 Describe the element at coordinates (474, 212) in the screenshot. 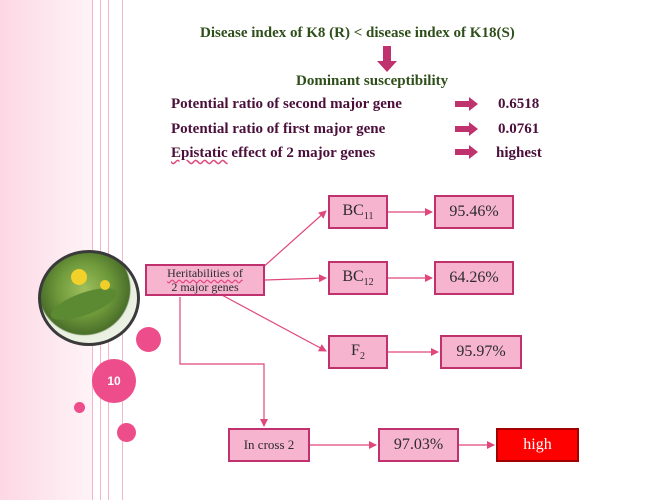

I see `bc11-value-box: 95.46%` at that location.